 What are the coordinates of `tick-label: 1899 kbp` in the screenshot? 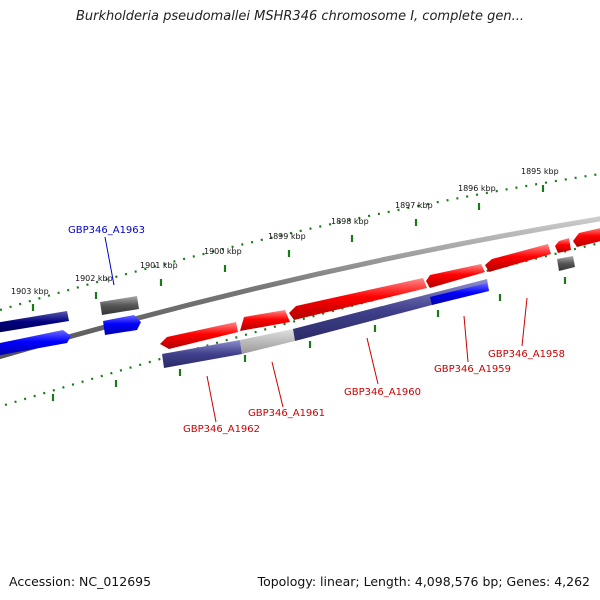 It's located at (287, 236).